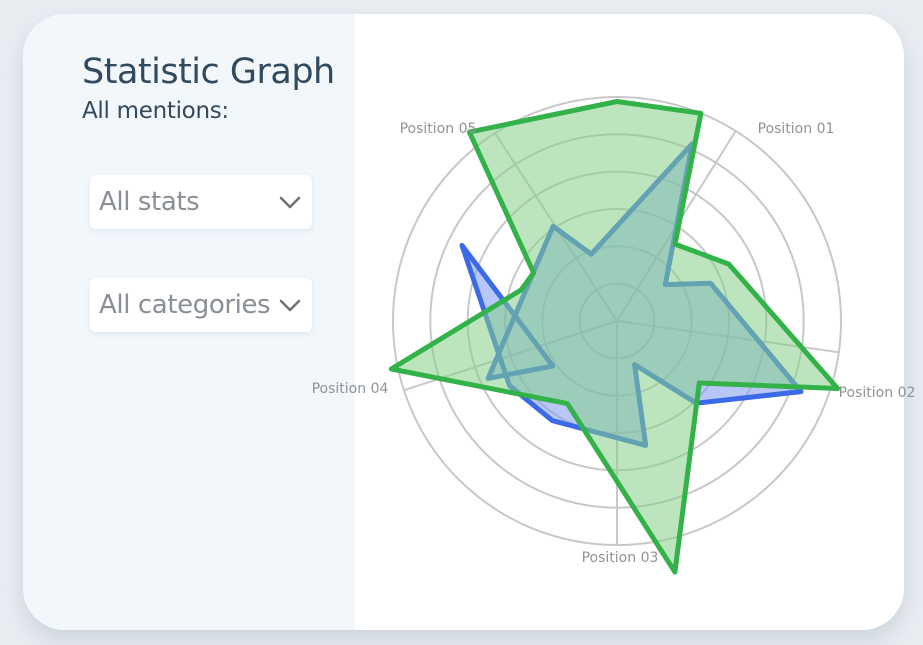 This screenshot has height=645, width=923. What do you see at coordinates (877, 393) in the screenshot?
I see `radar-axis-label: Position 02` at bounding box center [877, 393].